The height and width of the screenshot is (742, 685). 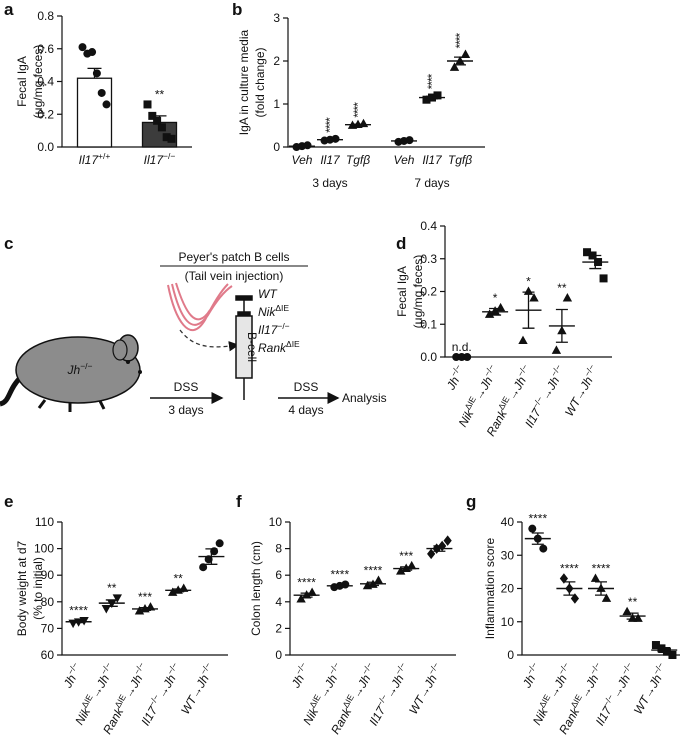 I want to click on y-tick-label: 3, so click(x=276, y=18).